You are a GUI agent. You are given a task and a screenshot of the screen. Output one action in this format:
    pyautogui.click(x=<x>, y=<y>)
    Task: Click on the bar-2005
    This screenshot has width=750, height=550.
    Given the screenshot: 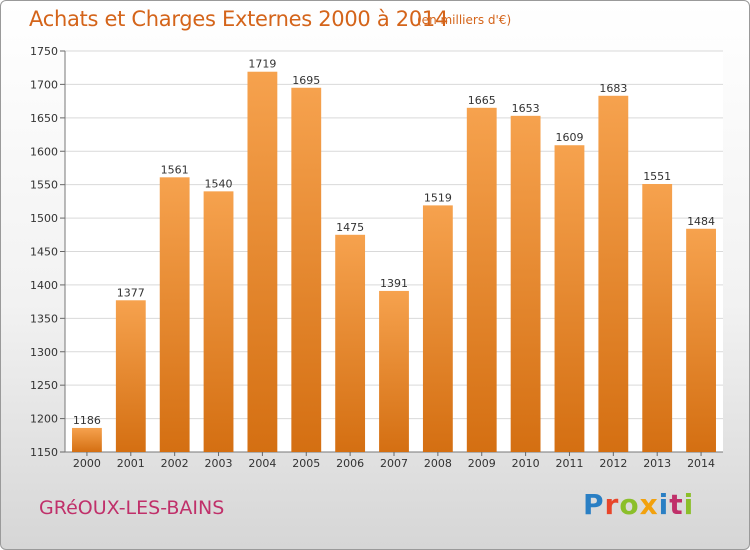 What is the action you would take?
    pyautogui.click(x=306, y=269)
    